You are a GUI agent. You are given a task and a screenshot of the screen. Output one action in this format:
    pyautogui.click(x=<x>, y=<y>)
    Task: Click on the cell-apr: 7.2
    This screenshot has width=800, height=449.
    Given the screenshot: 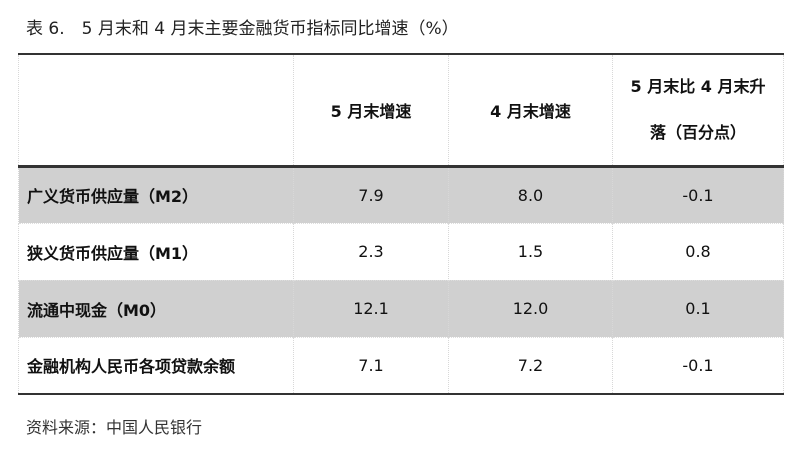 What is the action you would take?
    pyautogui.click(x=530, y=365)
    